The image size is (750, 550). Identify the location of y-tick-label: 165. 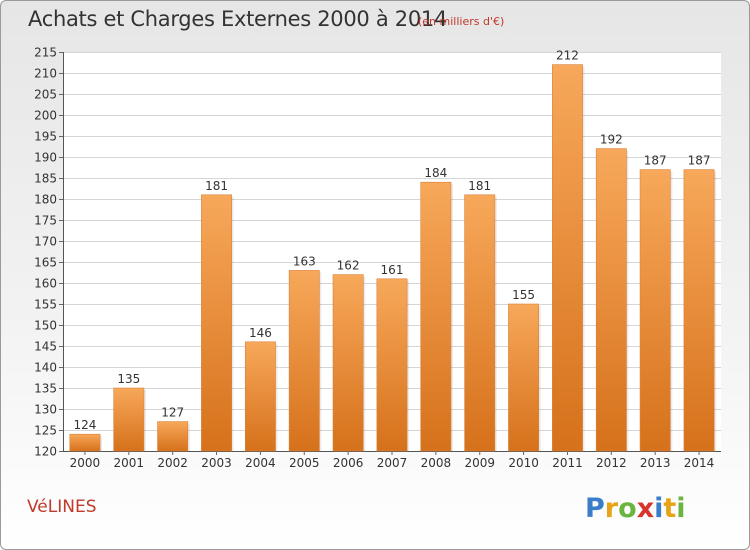
(45, 263).